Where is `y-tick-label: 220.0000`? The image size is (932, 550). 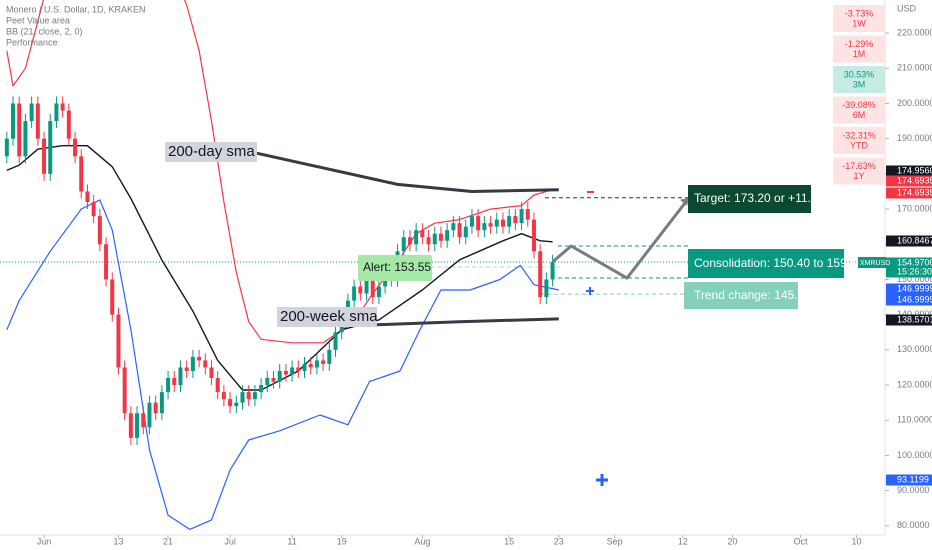
y-tick-label: 220.0000 is located at coordinates (914, 32).